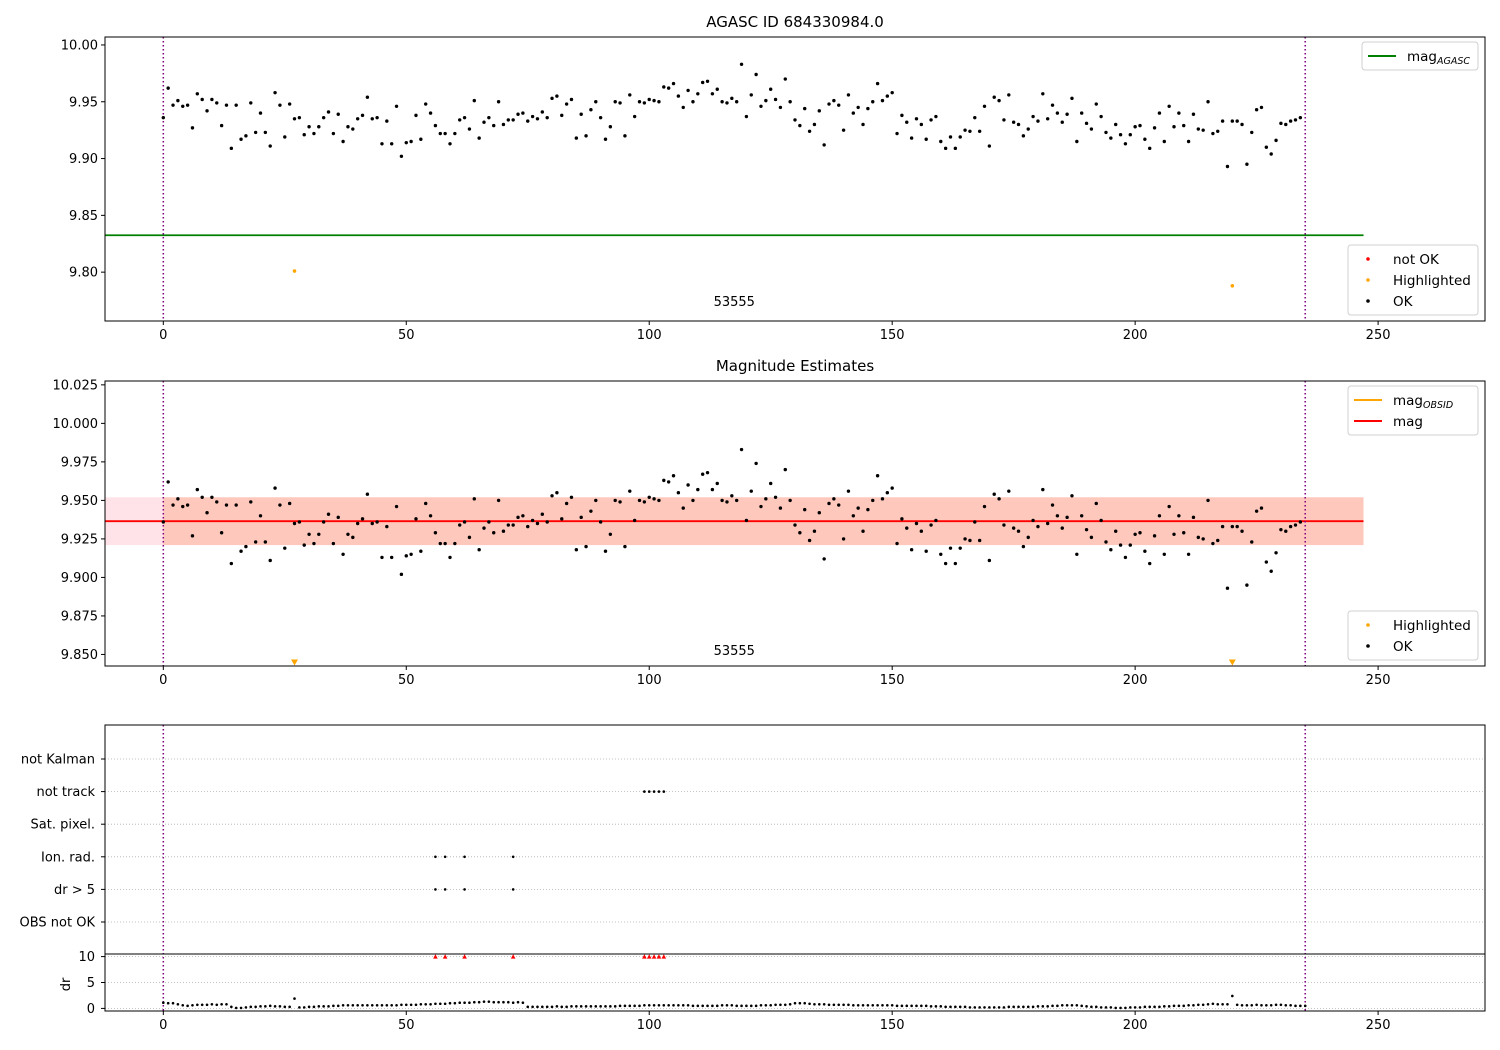 Image resolution: width=1500 pixels, height=1050 pixels. I want to click on x-tick-label: 150, so click(892, 680).